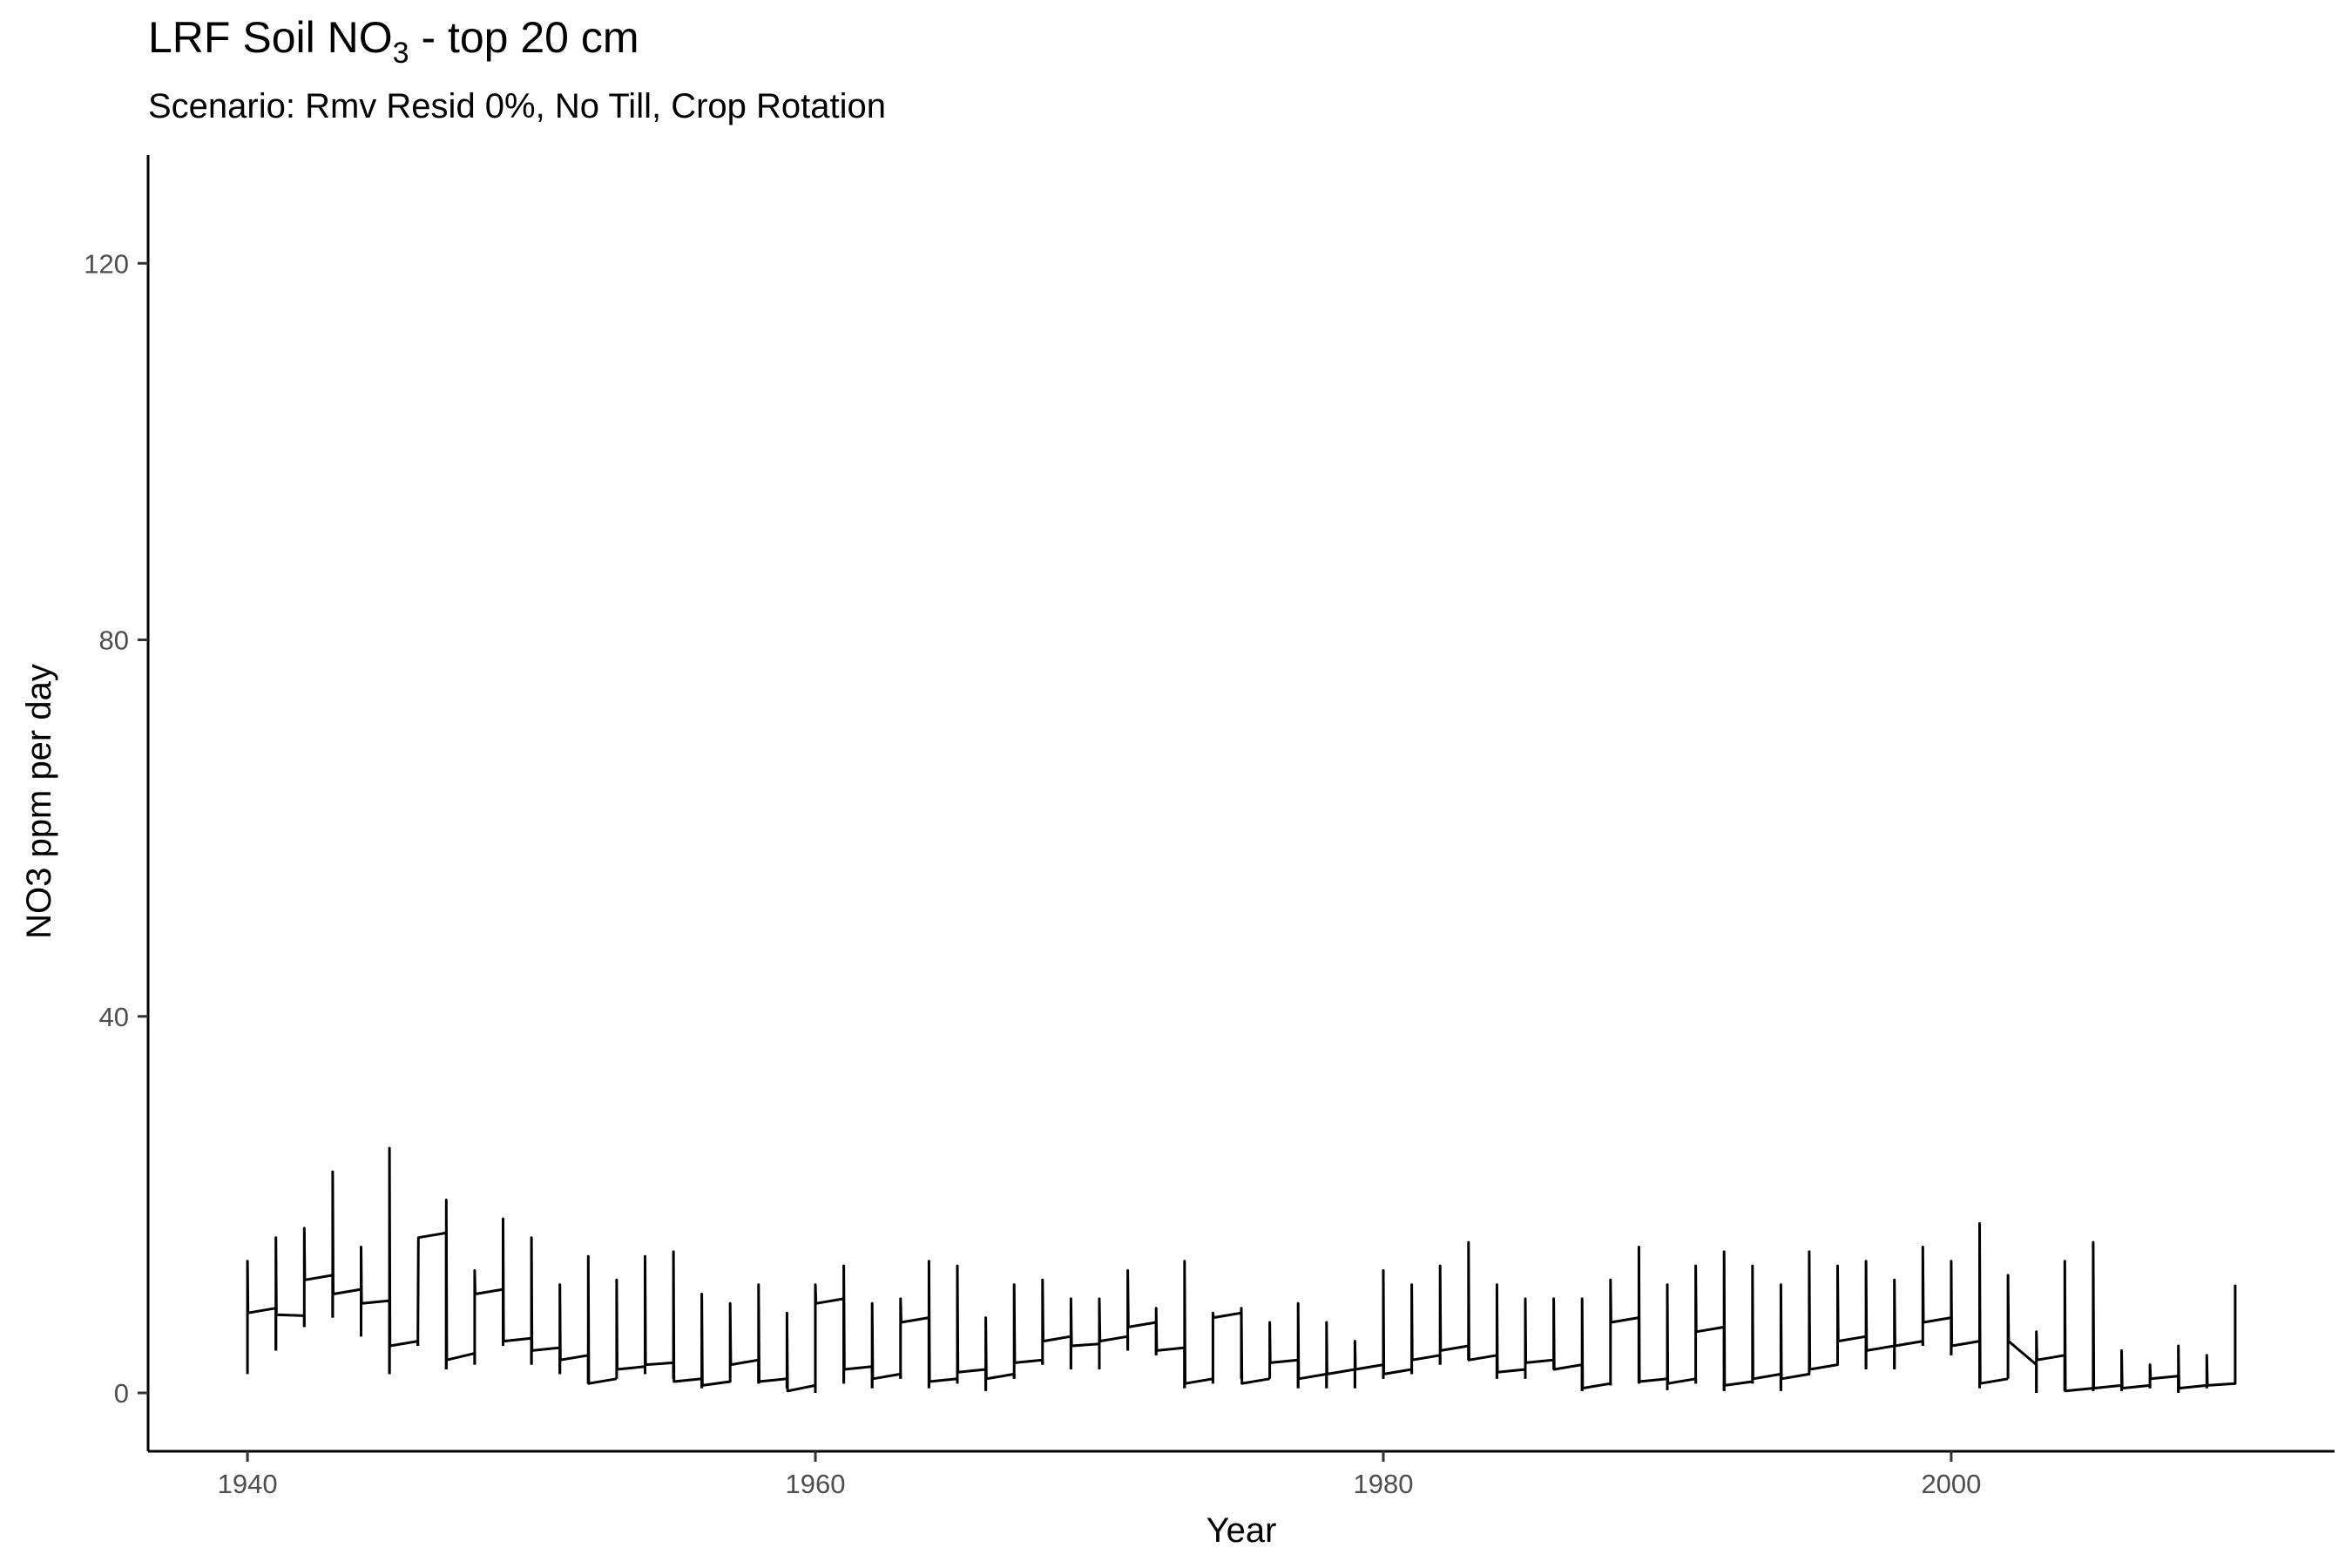  What do you see at coordinates (400, 53) in the screenshot?
I see `chart-title-subscript: 3` at bounding box center [400, 53].